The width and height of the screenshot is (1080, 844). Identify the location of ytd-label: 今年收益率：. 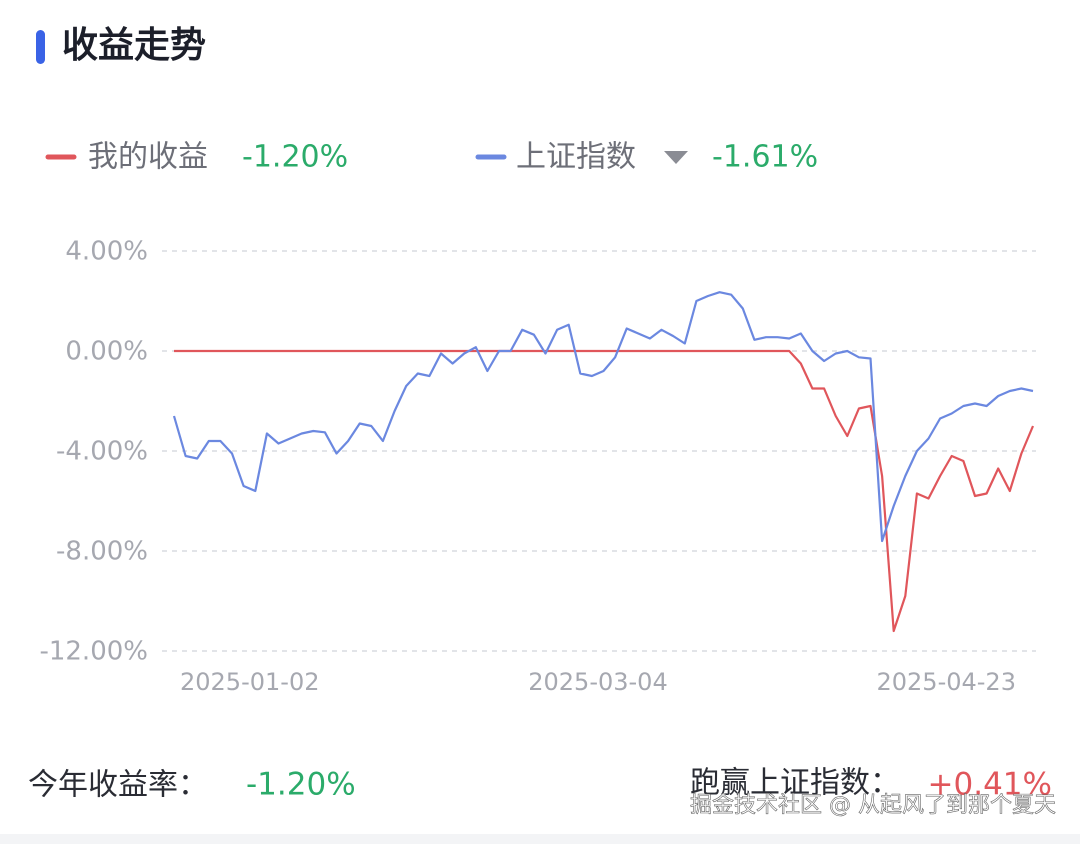
(118, 785).